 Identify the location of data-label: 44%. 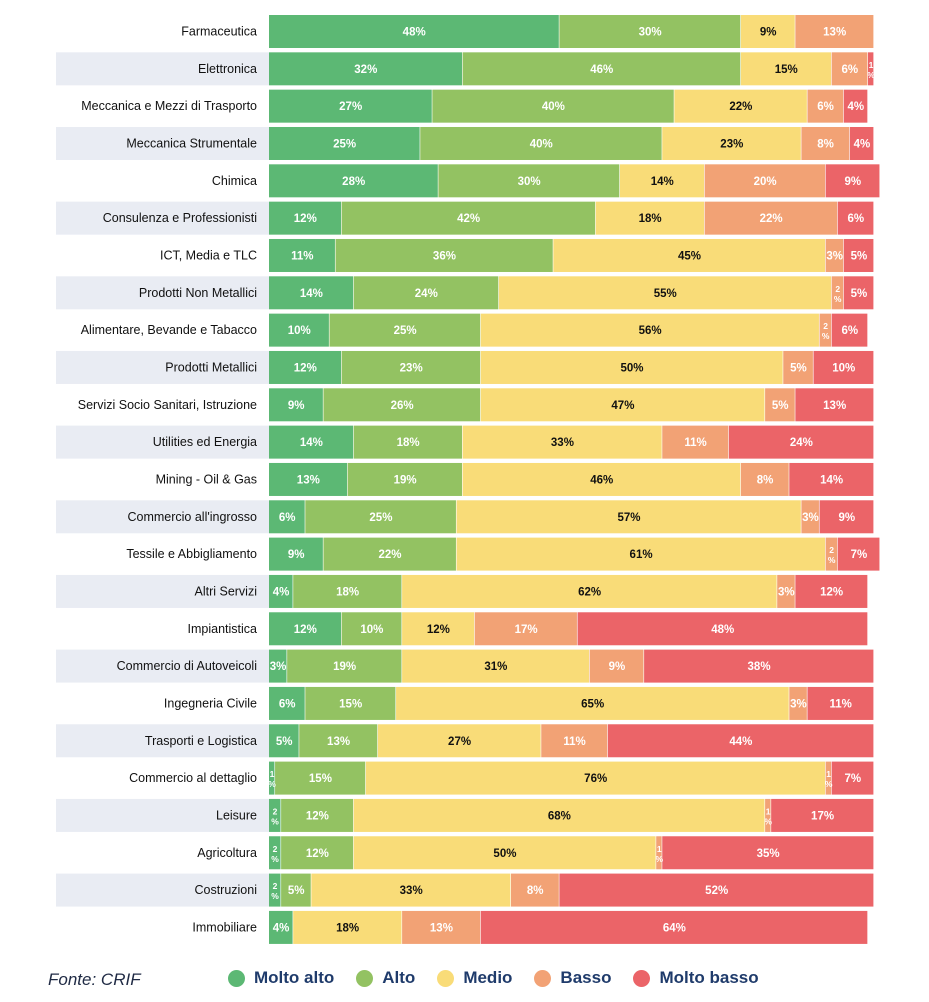
(740, 742).